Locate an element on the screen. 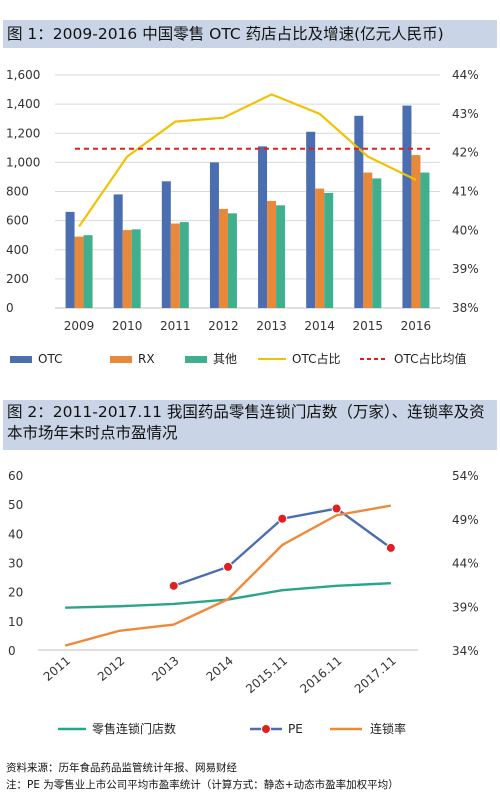  y-tick-label: 60 is located at coordinates (15, 476).